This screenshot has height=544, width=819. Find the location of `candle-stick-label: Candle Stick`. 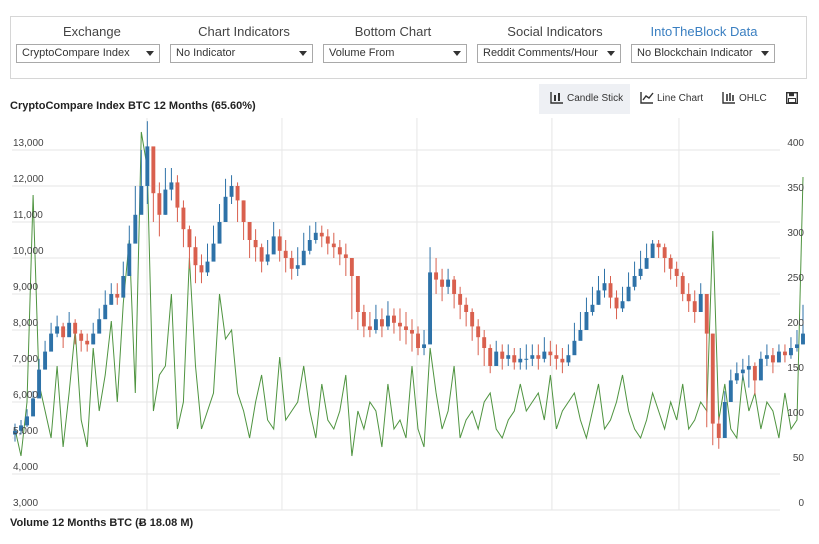

candle-stick-label: Candle Stick is located at coordinates (595, 98).